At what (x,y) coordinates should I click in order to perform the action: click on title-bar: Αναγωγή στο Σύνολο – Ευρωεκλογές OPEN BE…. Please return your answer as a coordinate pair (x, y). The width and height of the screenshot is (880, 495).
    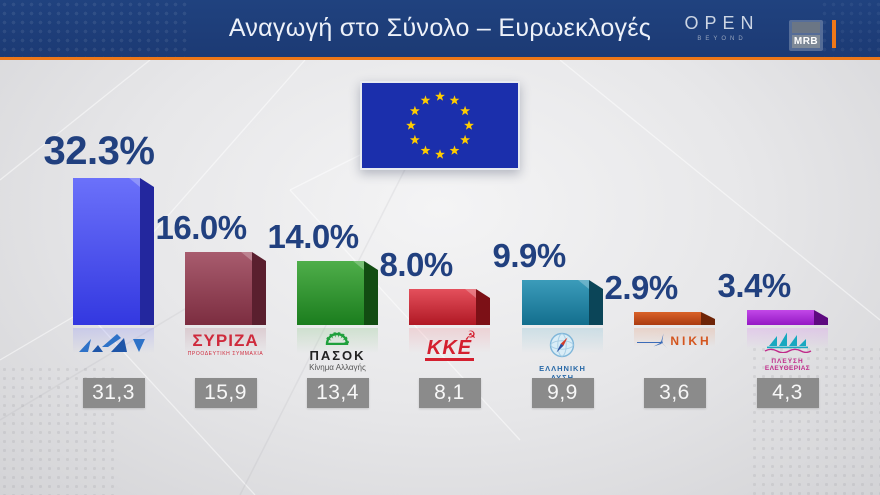
    Looking at the image, I should click on (440, 28).